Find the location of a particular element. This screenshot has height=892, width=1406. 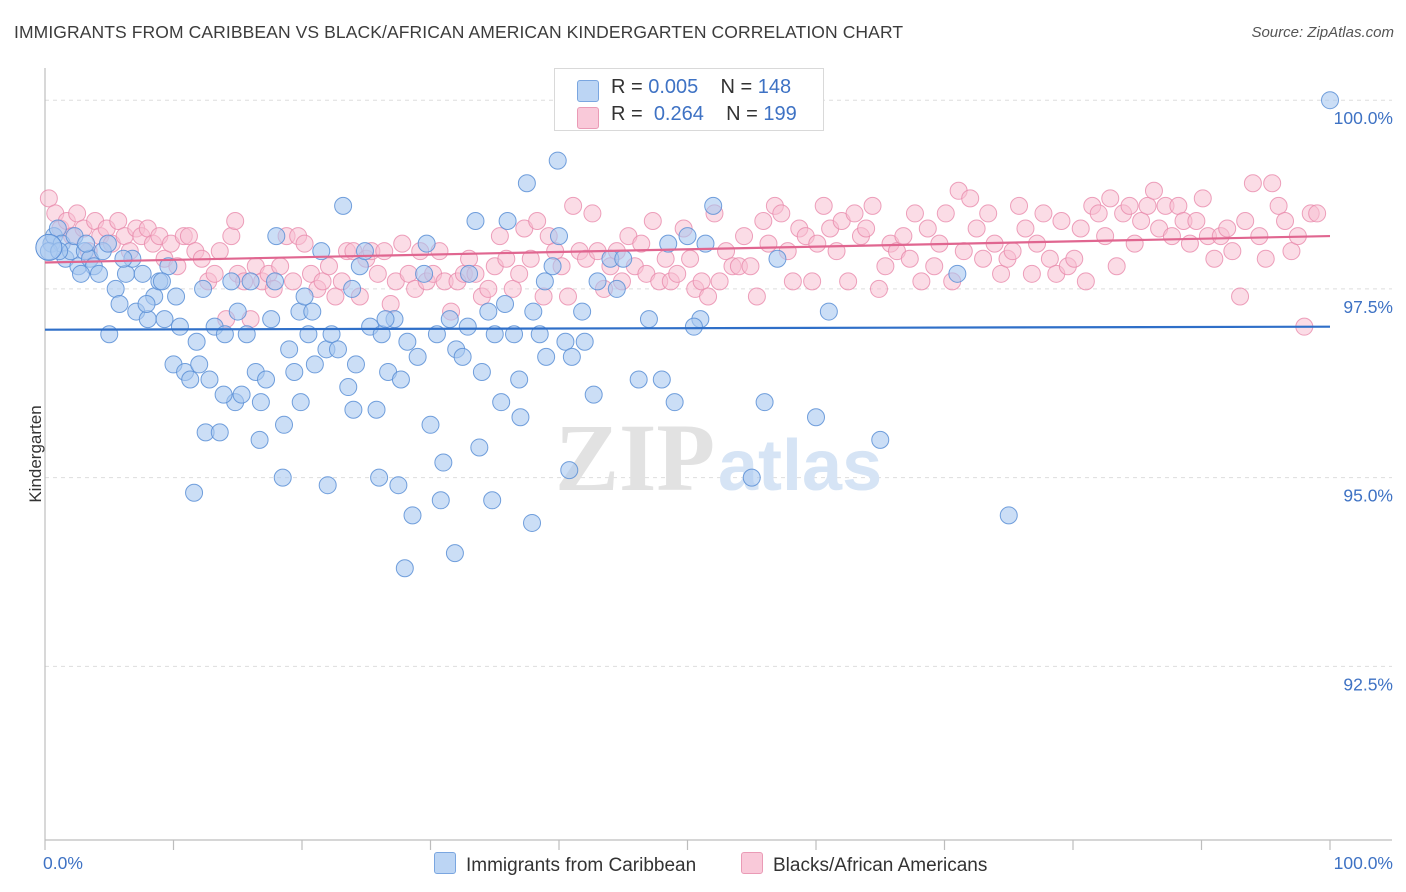

r-value: 0.264 is located at coordinates (678, 114).